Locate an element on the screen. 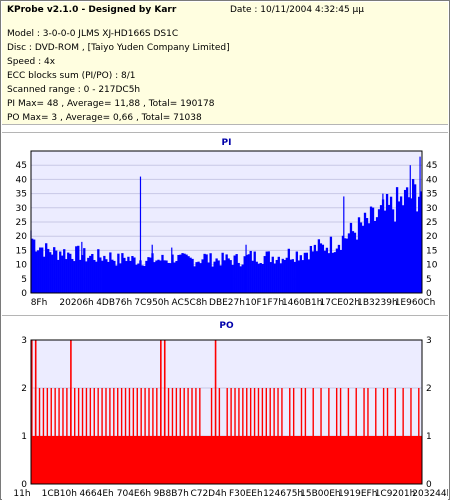 The image size is (450, 504). y-tick-label-left: 25 is located at coordinates (21, 223).